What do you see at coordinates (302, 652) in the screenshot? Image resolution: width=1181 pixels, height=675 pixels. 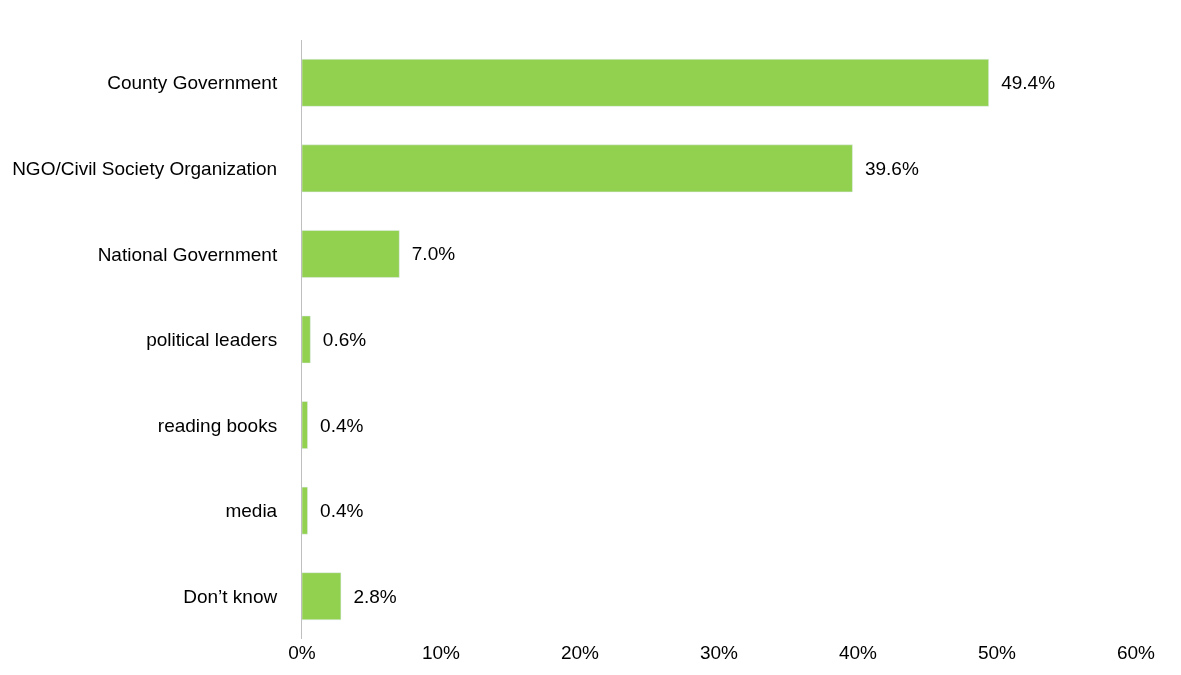 I see `x-tick-label: 0%` at bounding box center [302, 652].